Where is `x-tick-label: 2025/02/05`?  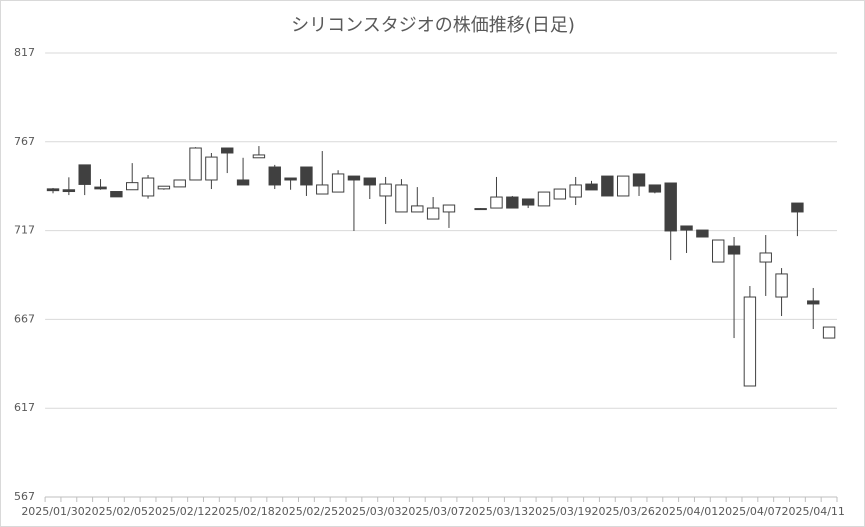 x-tick-label: 2025/02/05 is located at coordinates (116, 511).